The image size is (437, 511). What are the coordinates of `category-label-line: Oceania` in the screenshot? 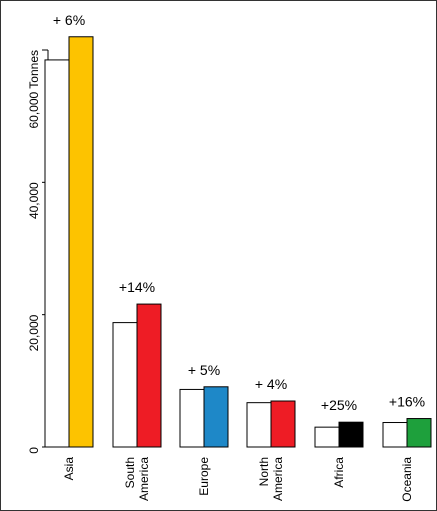 It's located at (407, 479).